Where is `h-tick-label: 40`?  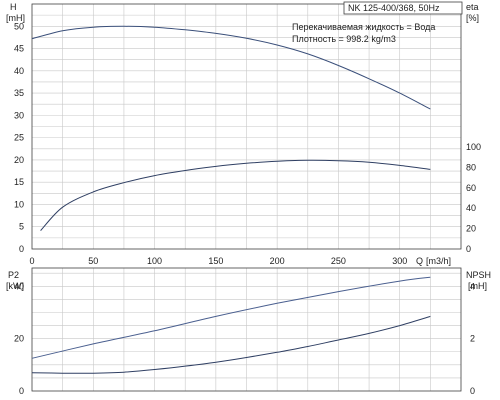 h-tick-label: 40 is located at coordinates (19, 71).